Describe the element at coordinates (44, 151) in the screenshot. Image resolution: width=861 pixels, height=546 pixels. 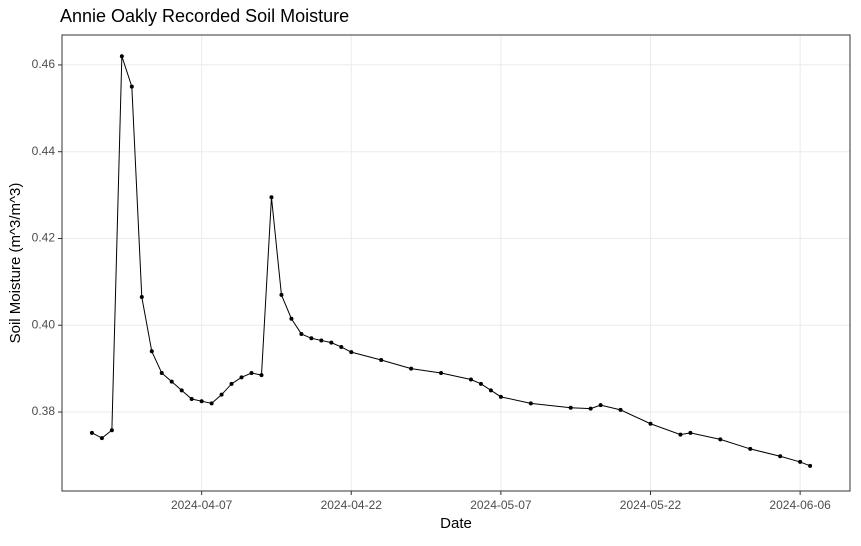
I see `y-tick-label: 0.44` at that location.